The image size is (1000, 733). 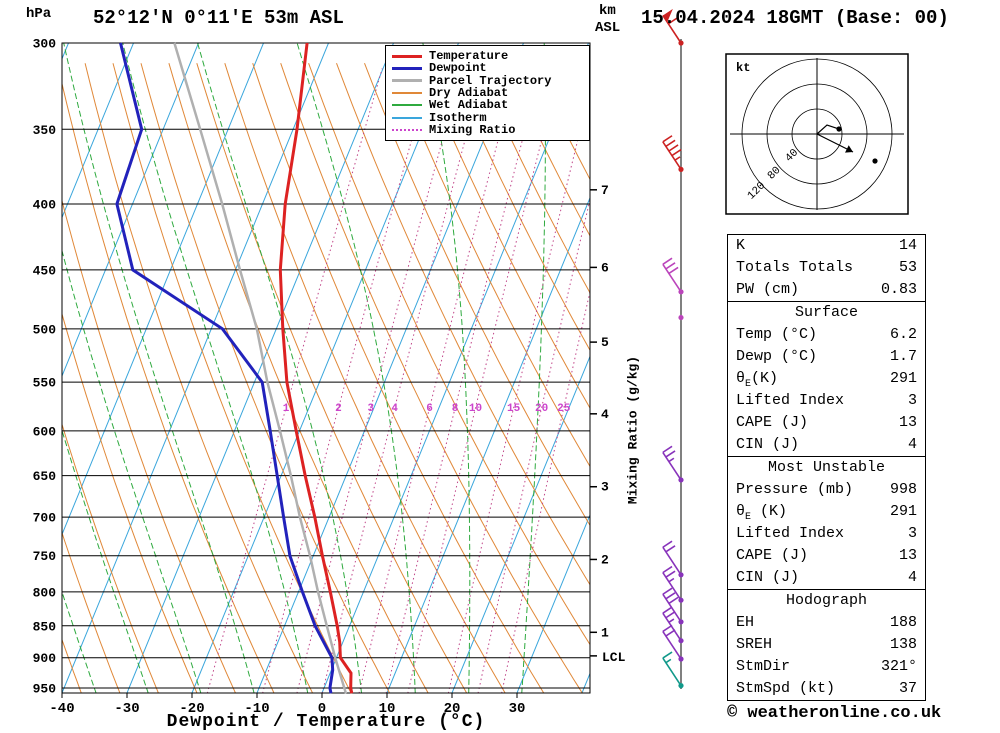 What do you see at coordinates (218, 18) in the screenshot?
I see `station-title: 52°12'N 0°11'E 53m ASL` at bounding box center [218, 18].